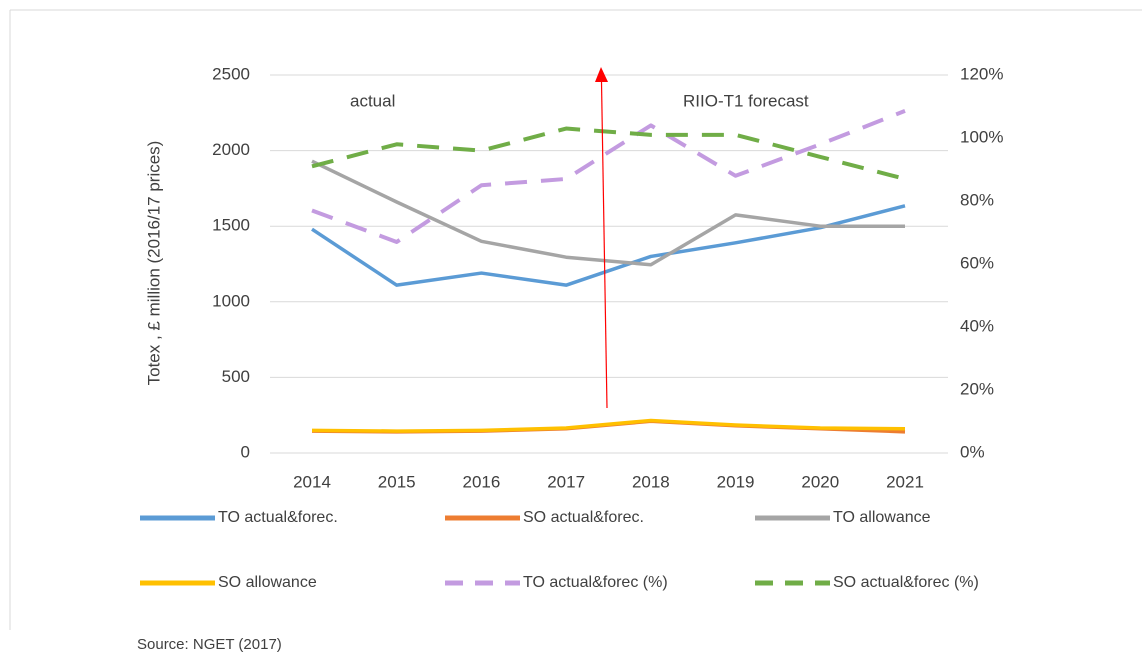  I want to click on annotation: actual, so click(372, 100).